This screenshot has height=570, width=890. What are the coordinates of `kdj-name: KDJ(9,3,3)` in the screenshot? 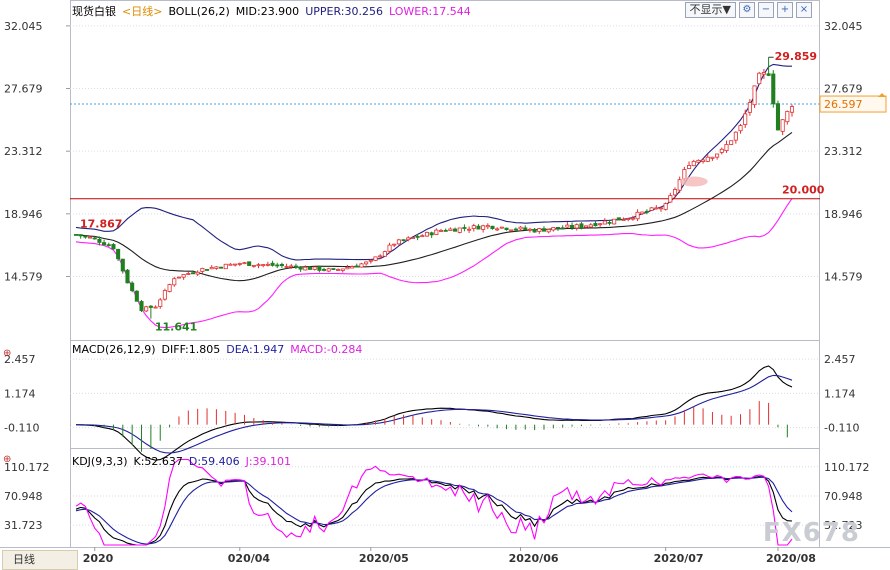 It's located at (100, 461).